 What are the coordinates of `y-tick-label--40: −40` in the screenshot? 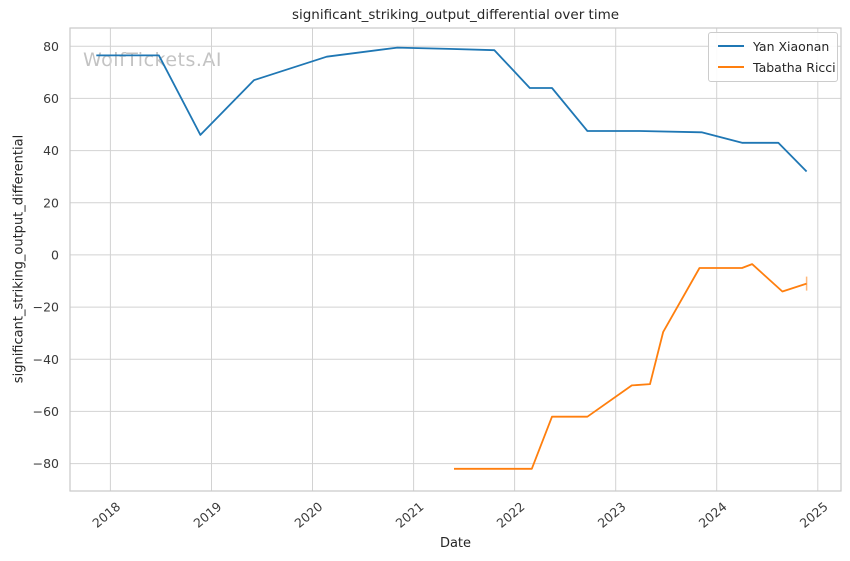 It's located at (46, 359).